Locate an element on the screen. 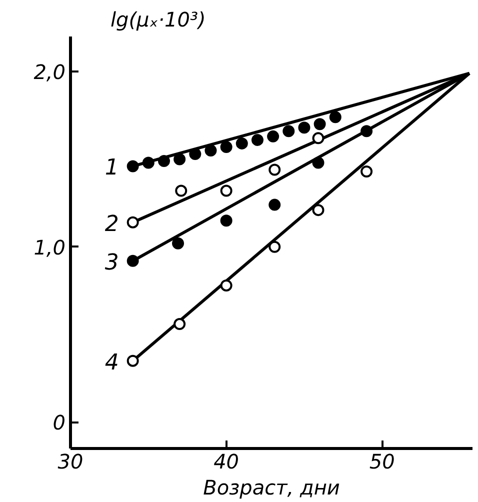  y-tick-label: 1,0 is located at coordinates (50, 247).